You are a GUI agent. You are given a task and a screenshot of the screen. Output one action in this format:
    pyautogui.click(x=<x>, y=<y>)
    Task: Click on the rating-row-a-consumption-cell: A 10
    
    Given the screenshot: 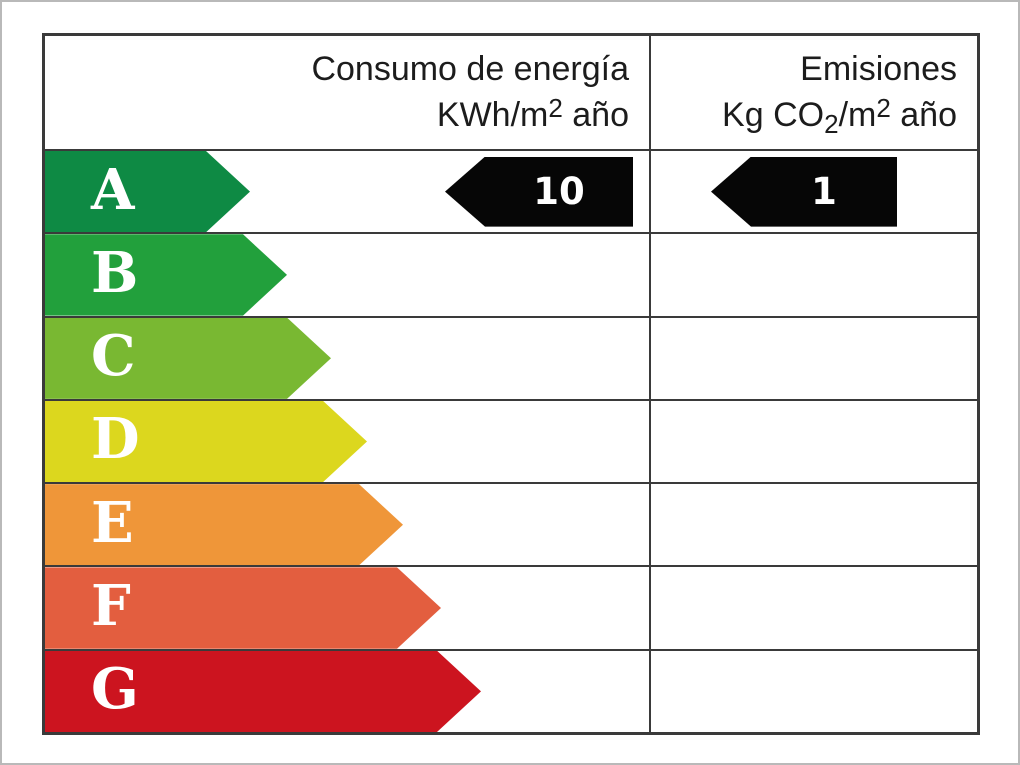 What is the action you would take?
    pyautogui.click(x=348, y=192)
    